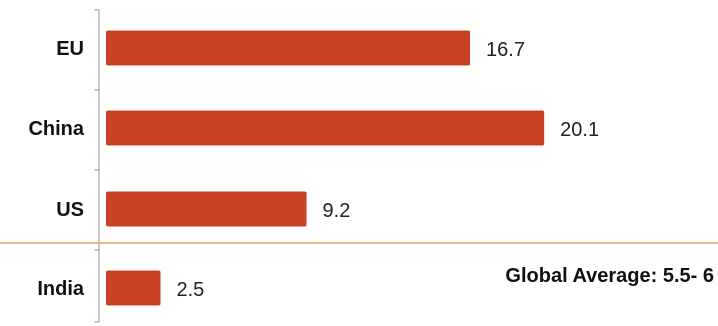  Describe the element at coordinates (133, 288) in the screenshot. I see `bar-india` at that location.